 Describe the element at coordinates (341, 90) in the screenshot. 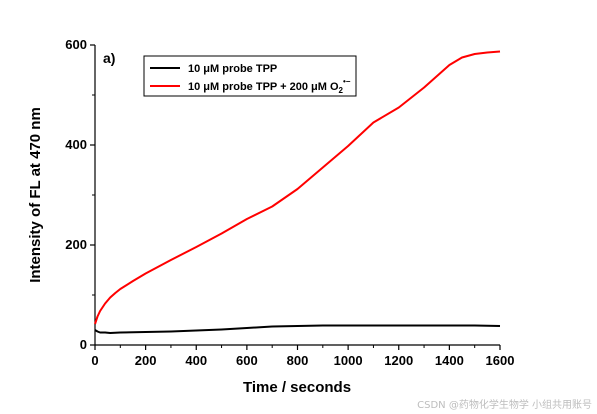

I see `legend-label-series-2-sub: 2` at that location.